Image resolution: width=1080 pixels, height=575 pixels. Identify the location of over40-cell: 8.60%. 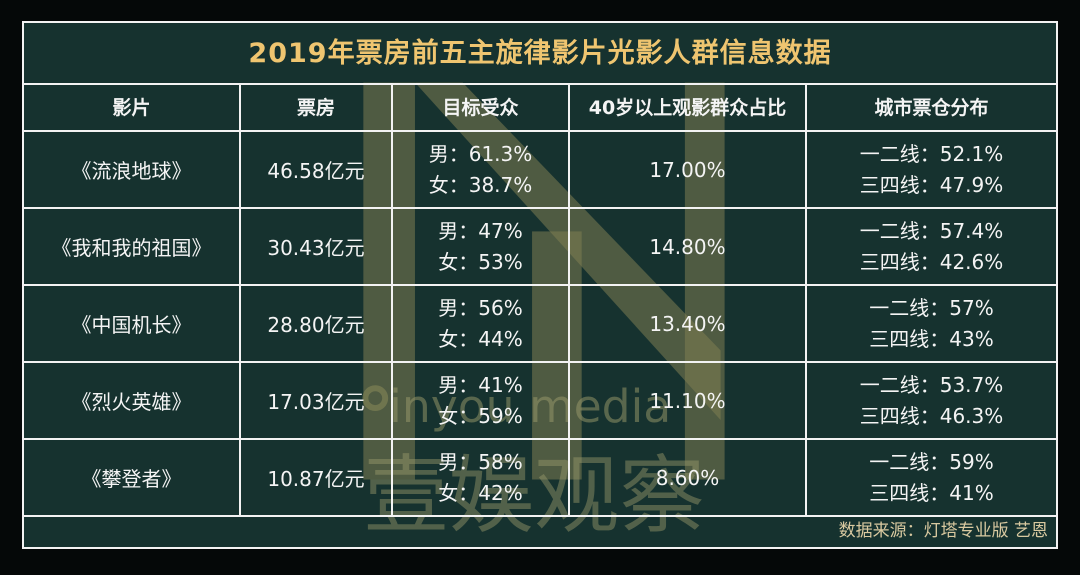
(687, 477).